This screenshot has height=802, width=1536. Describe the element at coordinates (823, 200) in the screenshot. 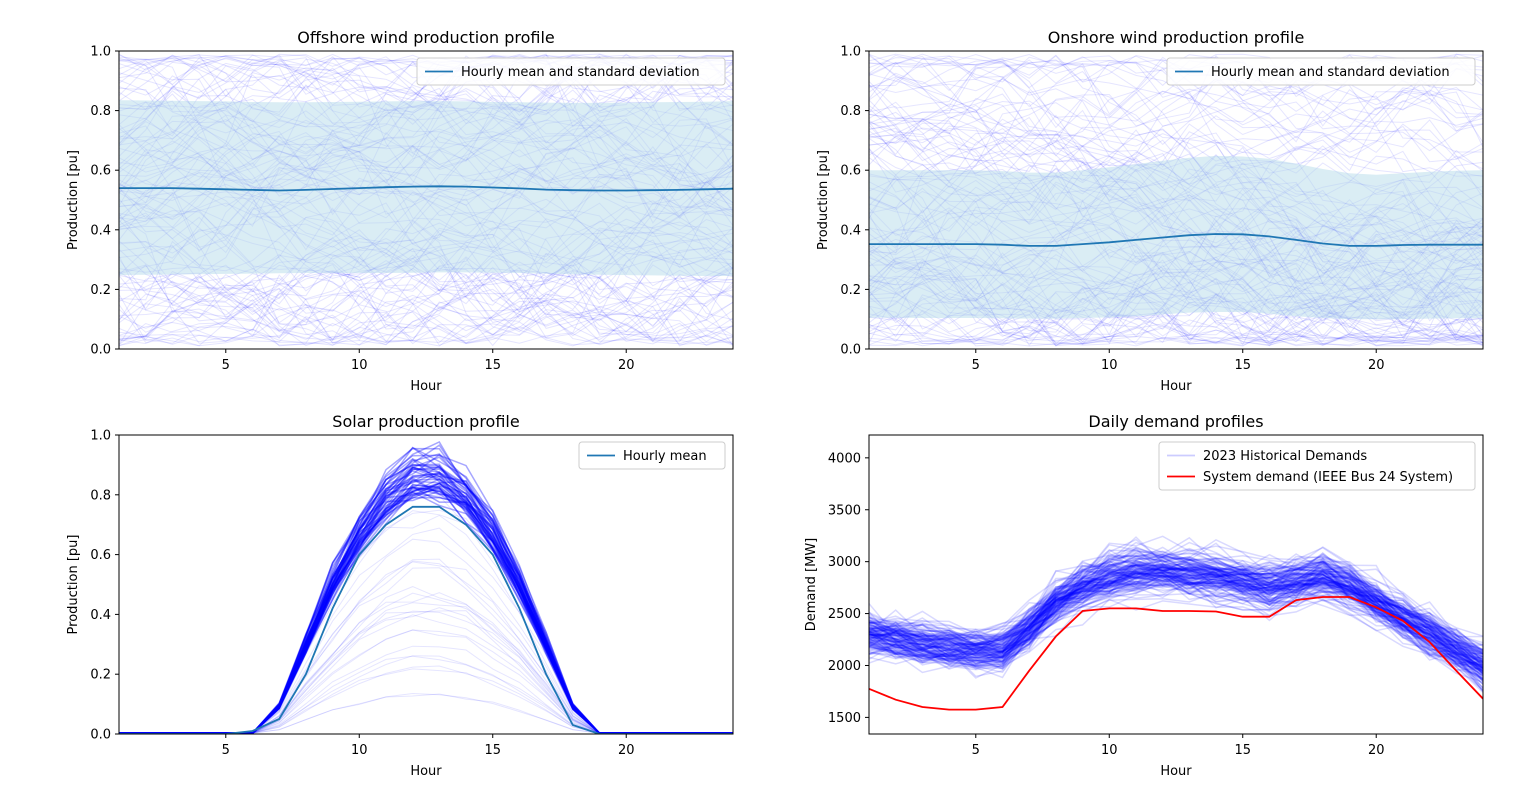

I see `y-axis-label: Production [pu]` at that location.